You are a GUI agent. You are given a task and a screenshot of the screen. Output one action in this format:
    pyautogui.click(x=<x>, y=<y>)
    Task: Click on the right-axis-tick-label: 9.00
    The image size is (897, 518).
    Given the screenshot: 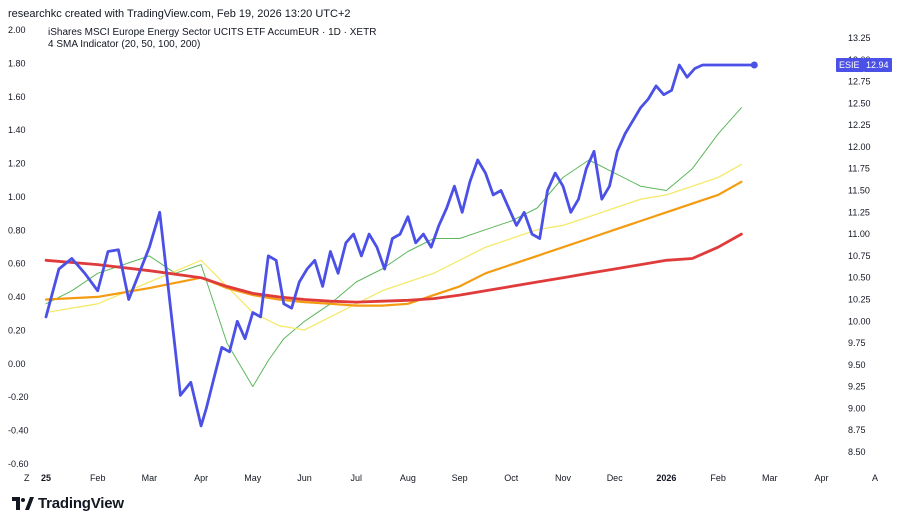 What is the action you would take?
    pyautogui.click(x=857, y=408)
    